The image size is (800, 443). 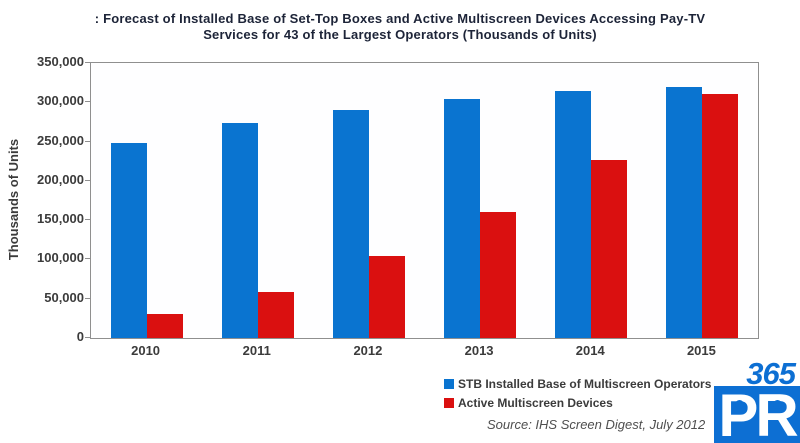 I want to click on bar-2014-active, so click(x=609, y=249).